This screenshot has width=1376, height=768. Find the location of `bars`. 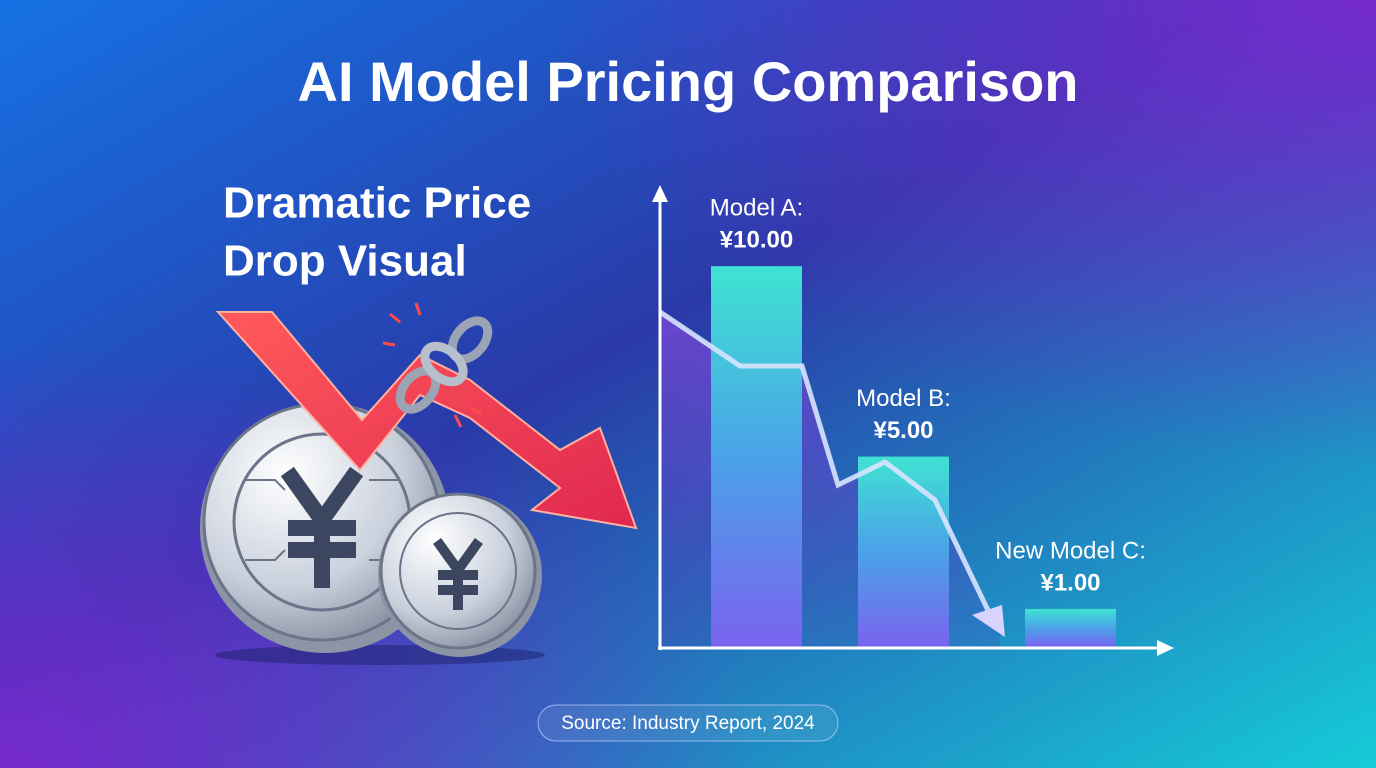

bars is located at coordinates (913, 456).